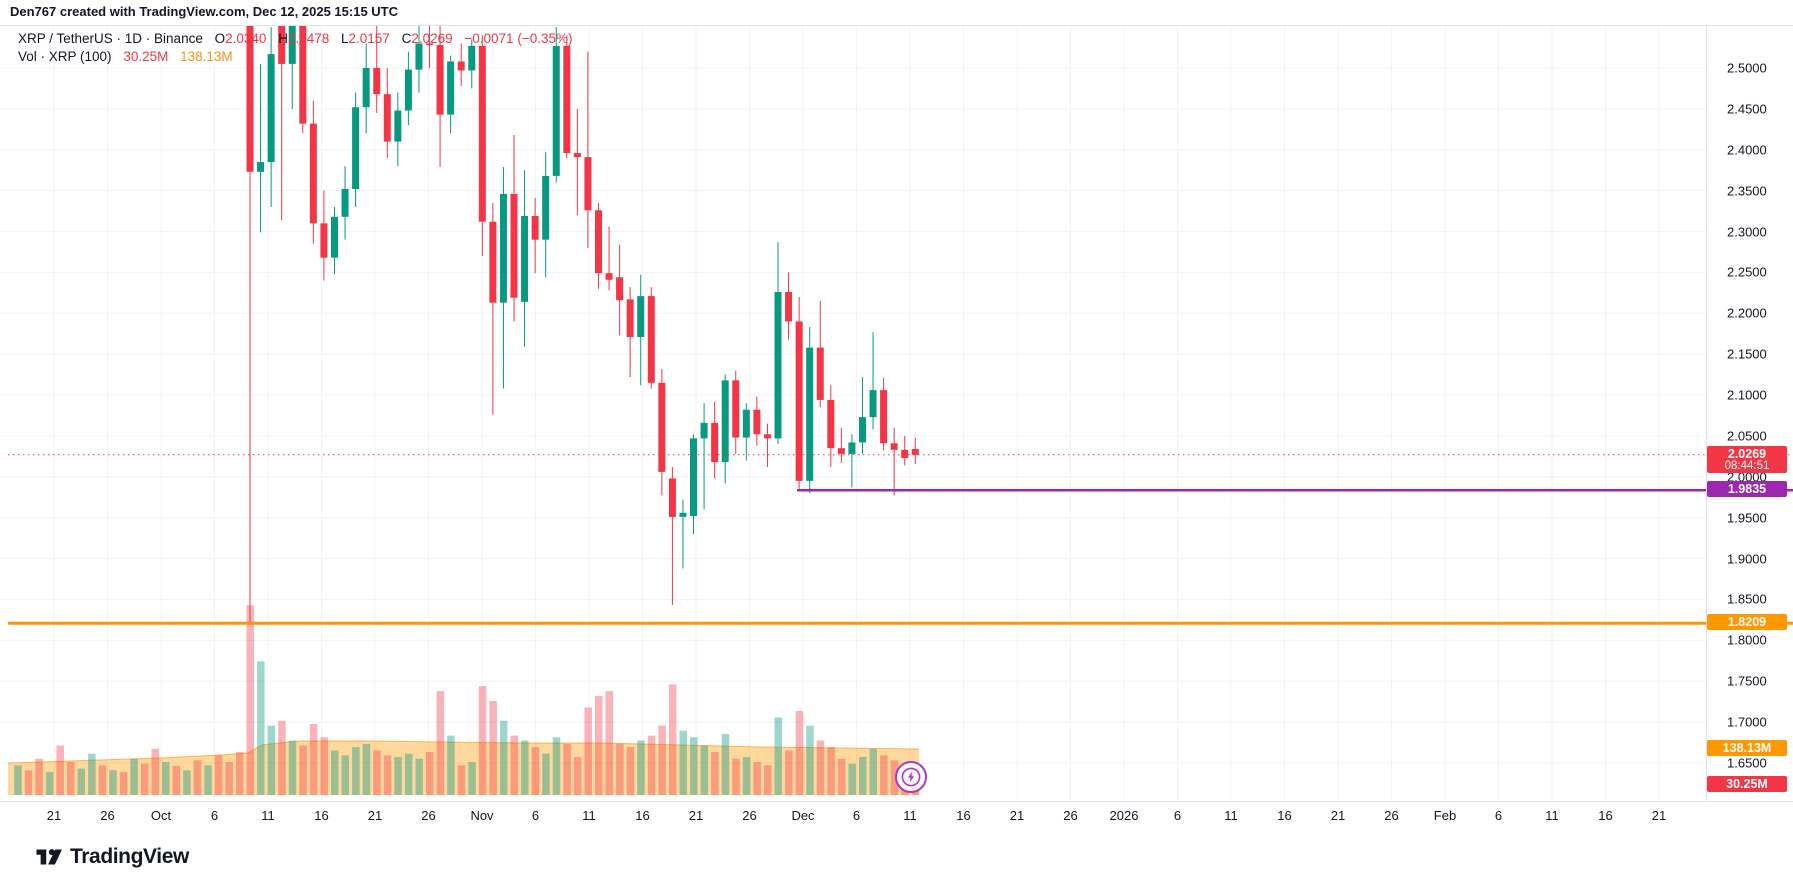 The image size is (1793, 885). Describe the element at coordinates (482, 815) in the screenshot. I see `time-axis-label: Nov` at that location.